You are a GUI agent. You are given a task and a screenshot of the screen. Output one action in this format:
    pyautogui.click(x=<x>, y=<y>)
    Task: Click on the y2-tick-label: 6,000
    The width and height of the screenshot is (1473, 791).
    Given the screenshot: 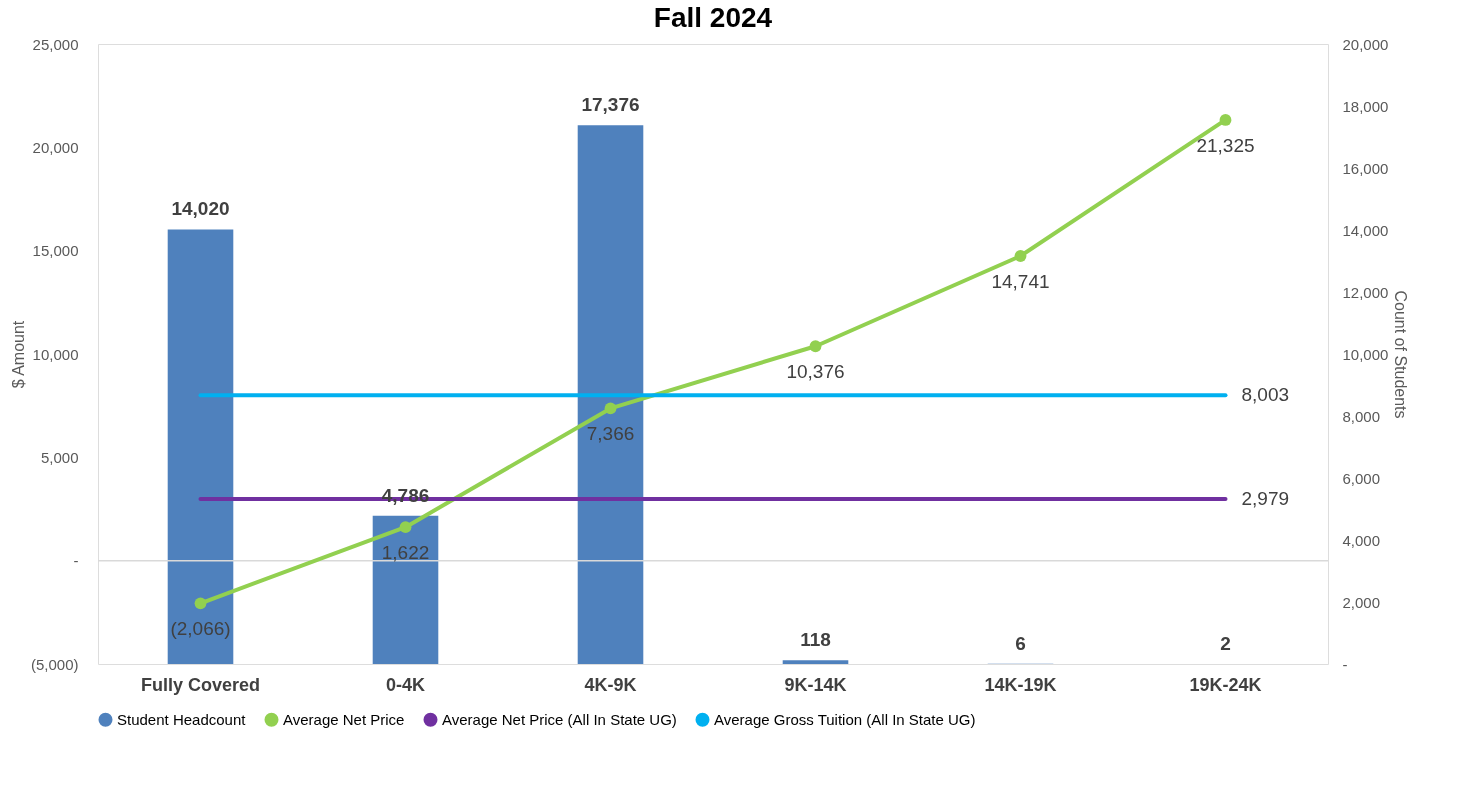 What is the action you would take?
    pyautogui.click(x=1361, y=478)
    